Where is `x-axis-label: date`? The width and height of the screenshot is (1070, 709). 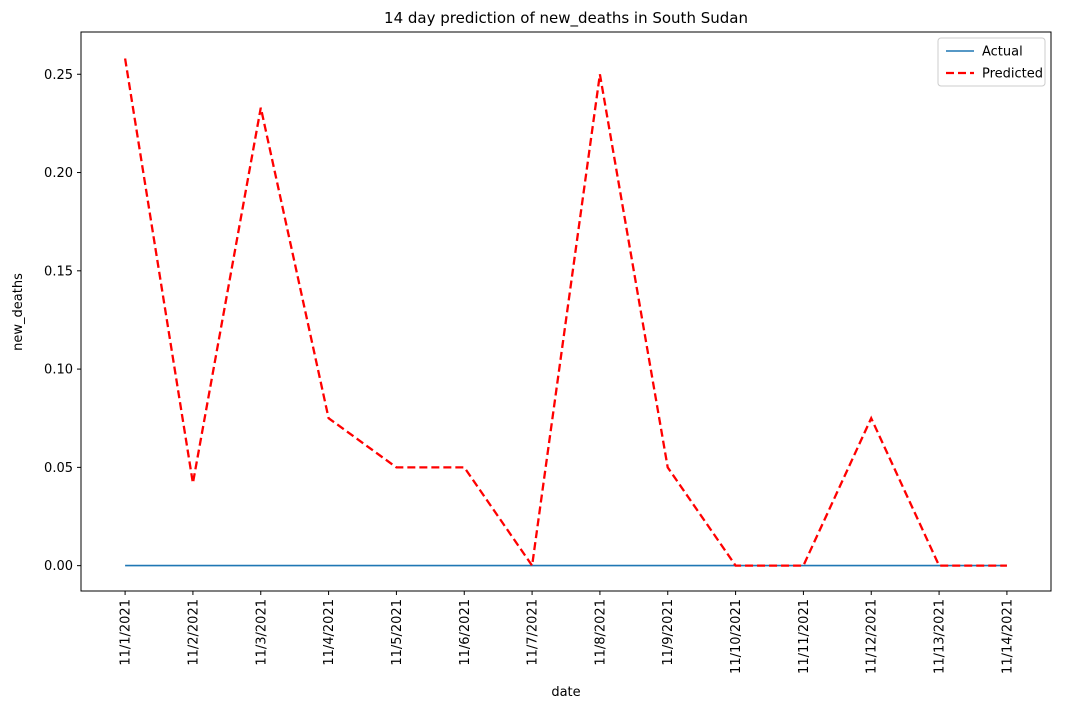 x-axis-label: date is located at coordinates (565, 692).